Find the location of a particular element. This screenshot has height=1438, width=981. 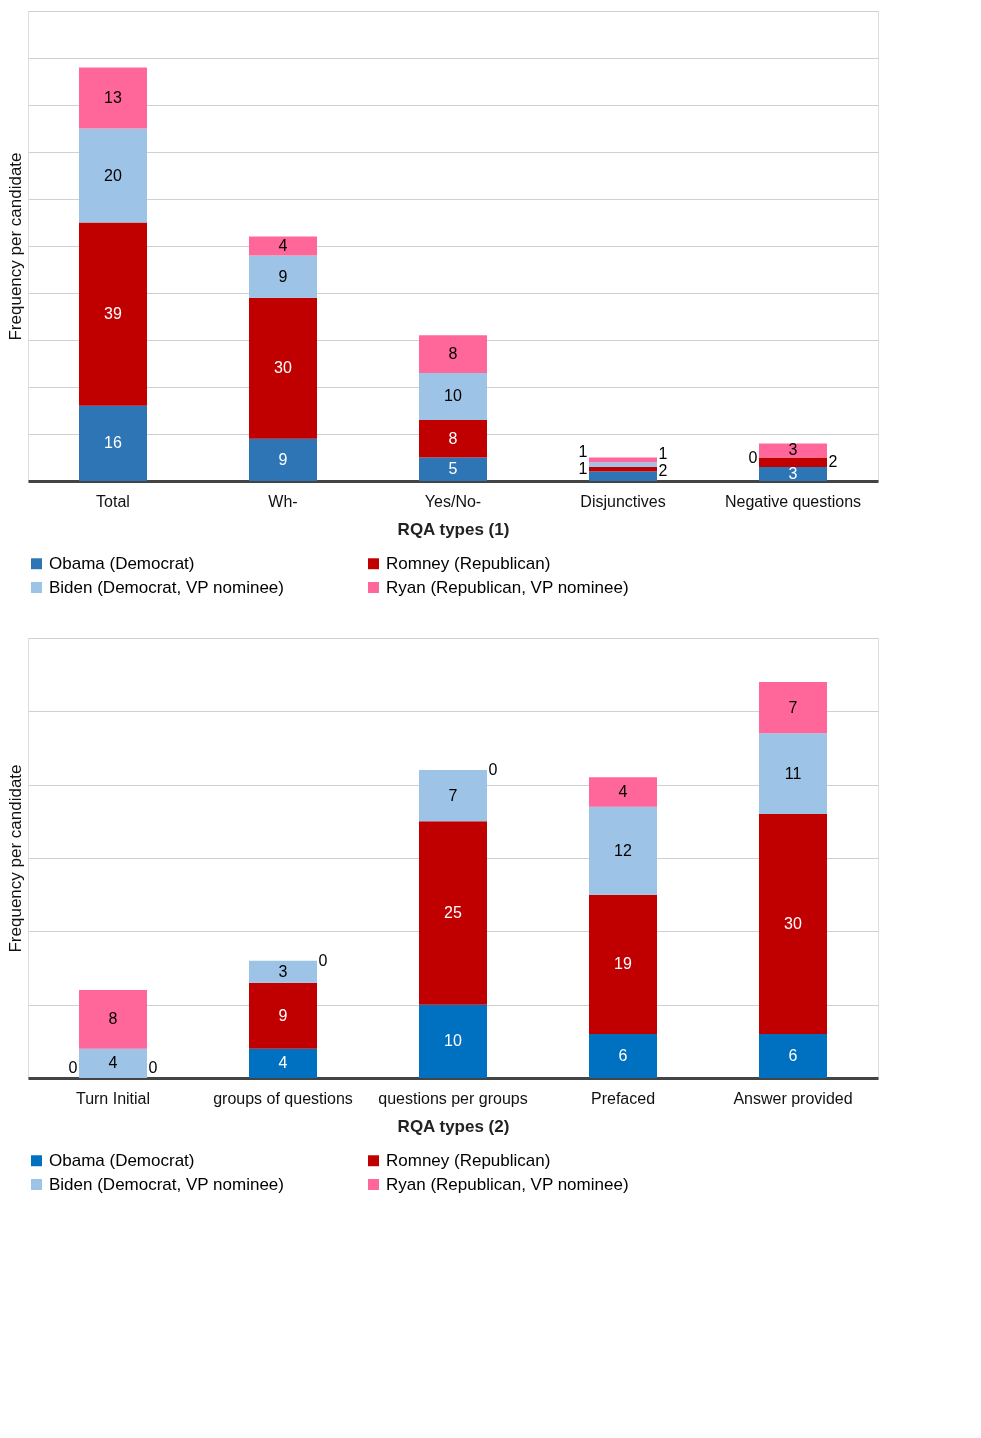

data-label: 12 is located at coordinates (623, 850).